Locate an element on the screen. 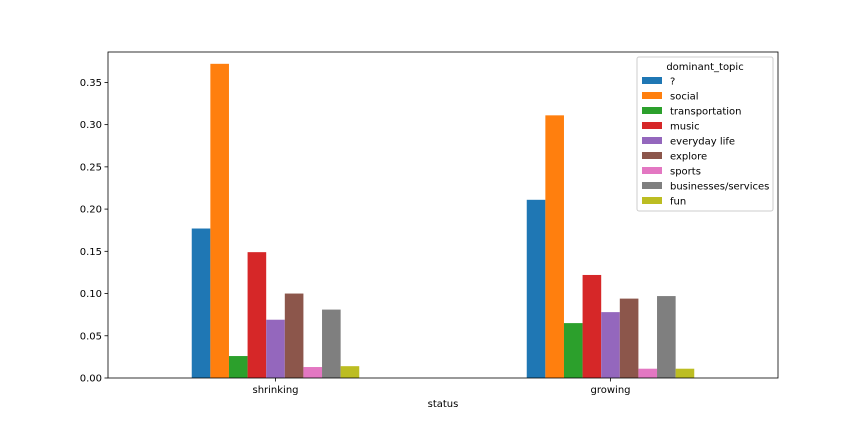  x-tick-label: shrinking is located at coordinates (275, 390).